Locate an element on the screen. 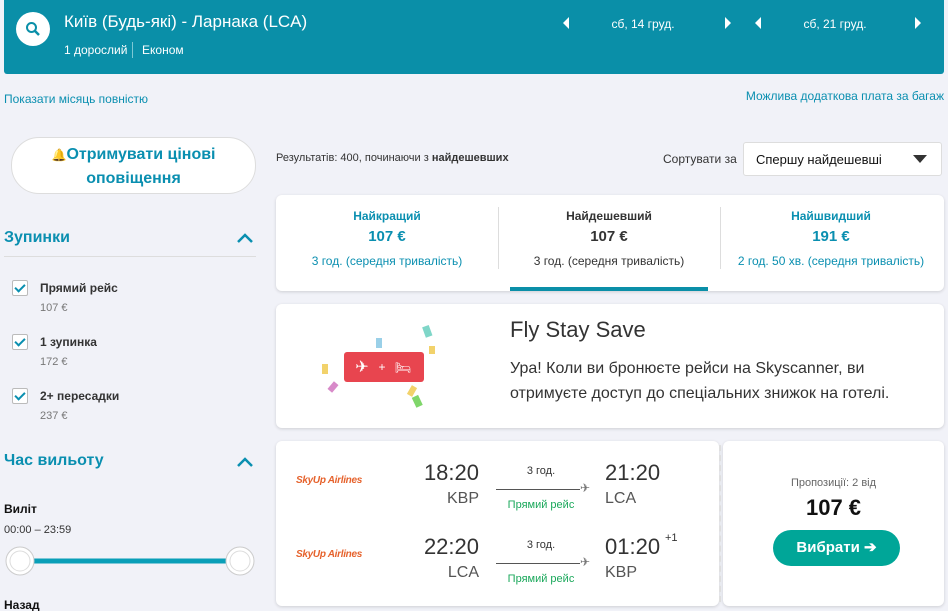 The height and width of the screenshot is (611, 948). stop-price: 107 € is located at coordinates (54, 308).